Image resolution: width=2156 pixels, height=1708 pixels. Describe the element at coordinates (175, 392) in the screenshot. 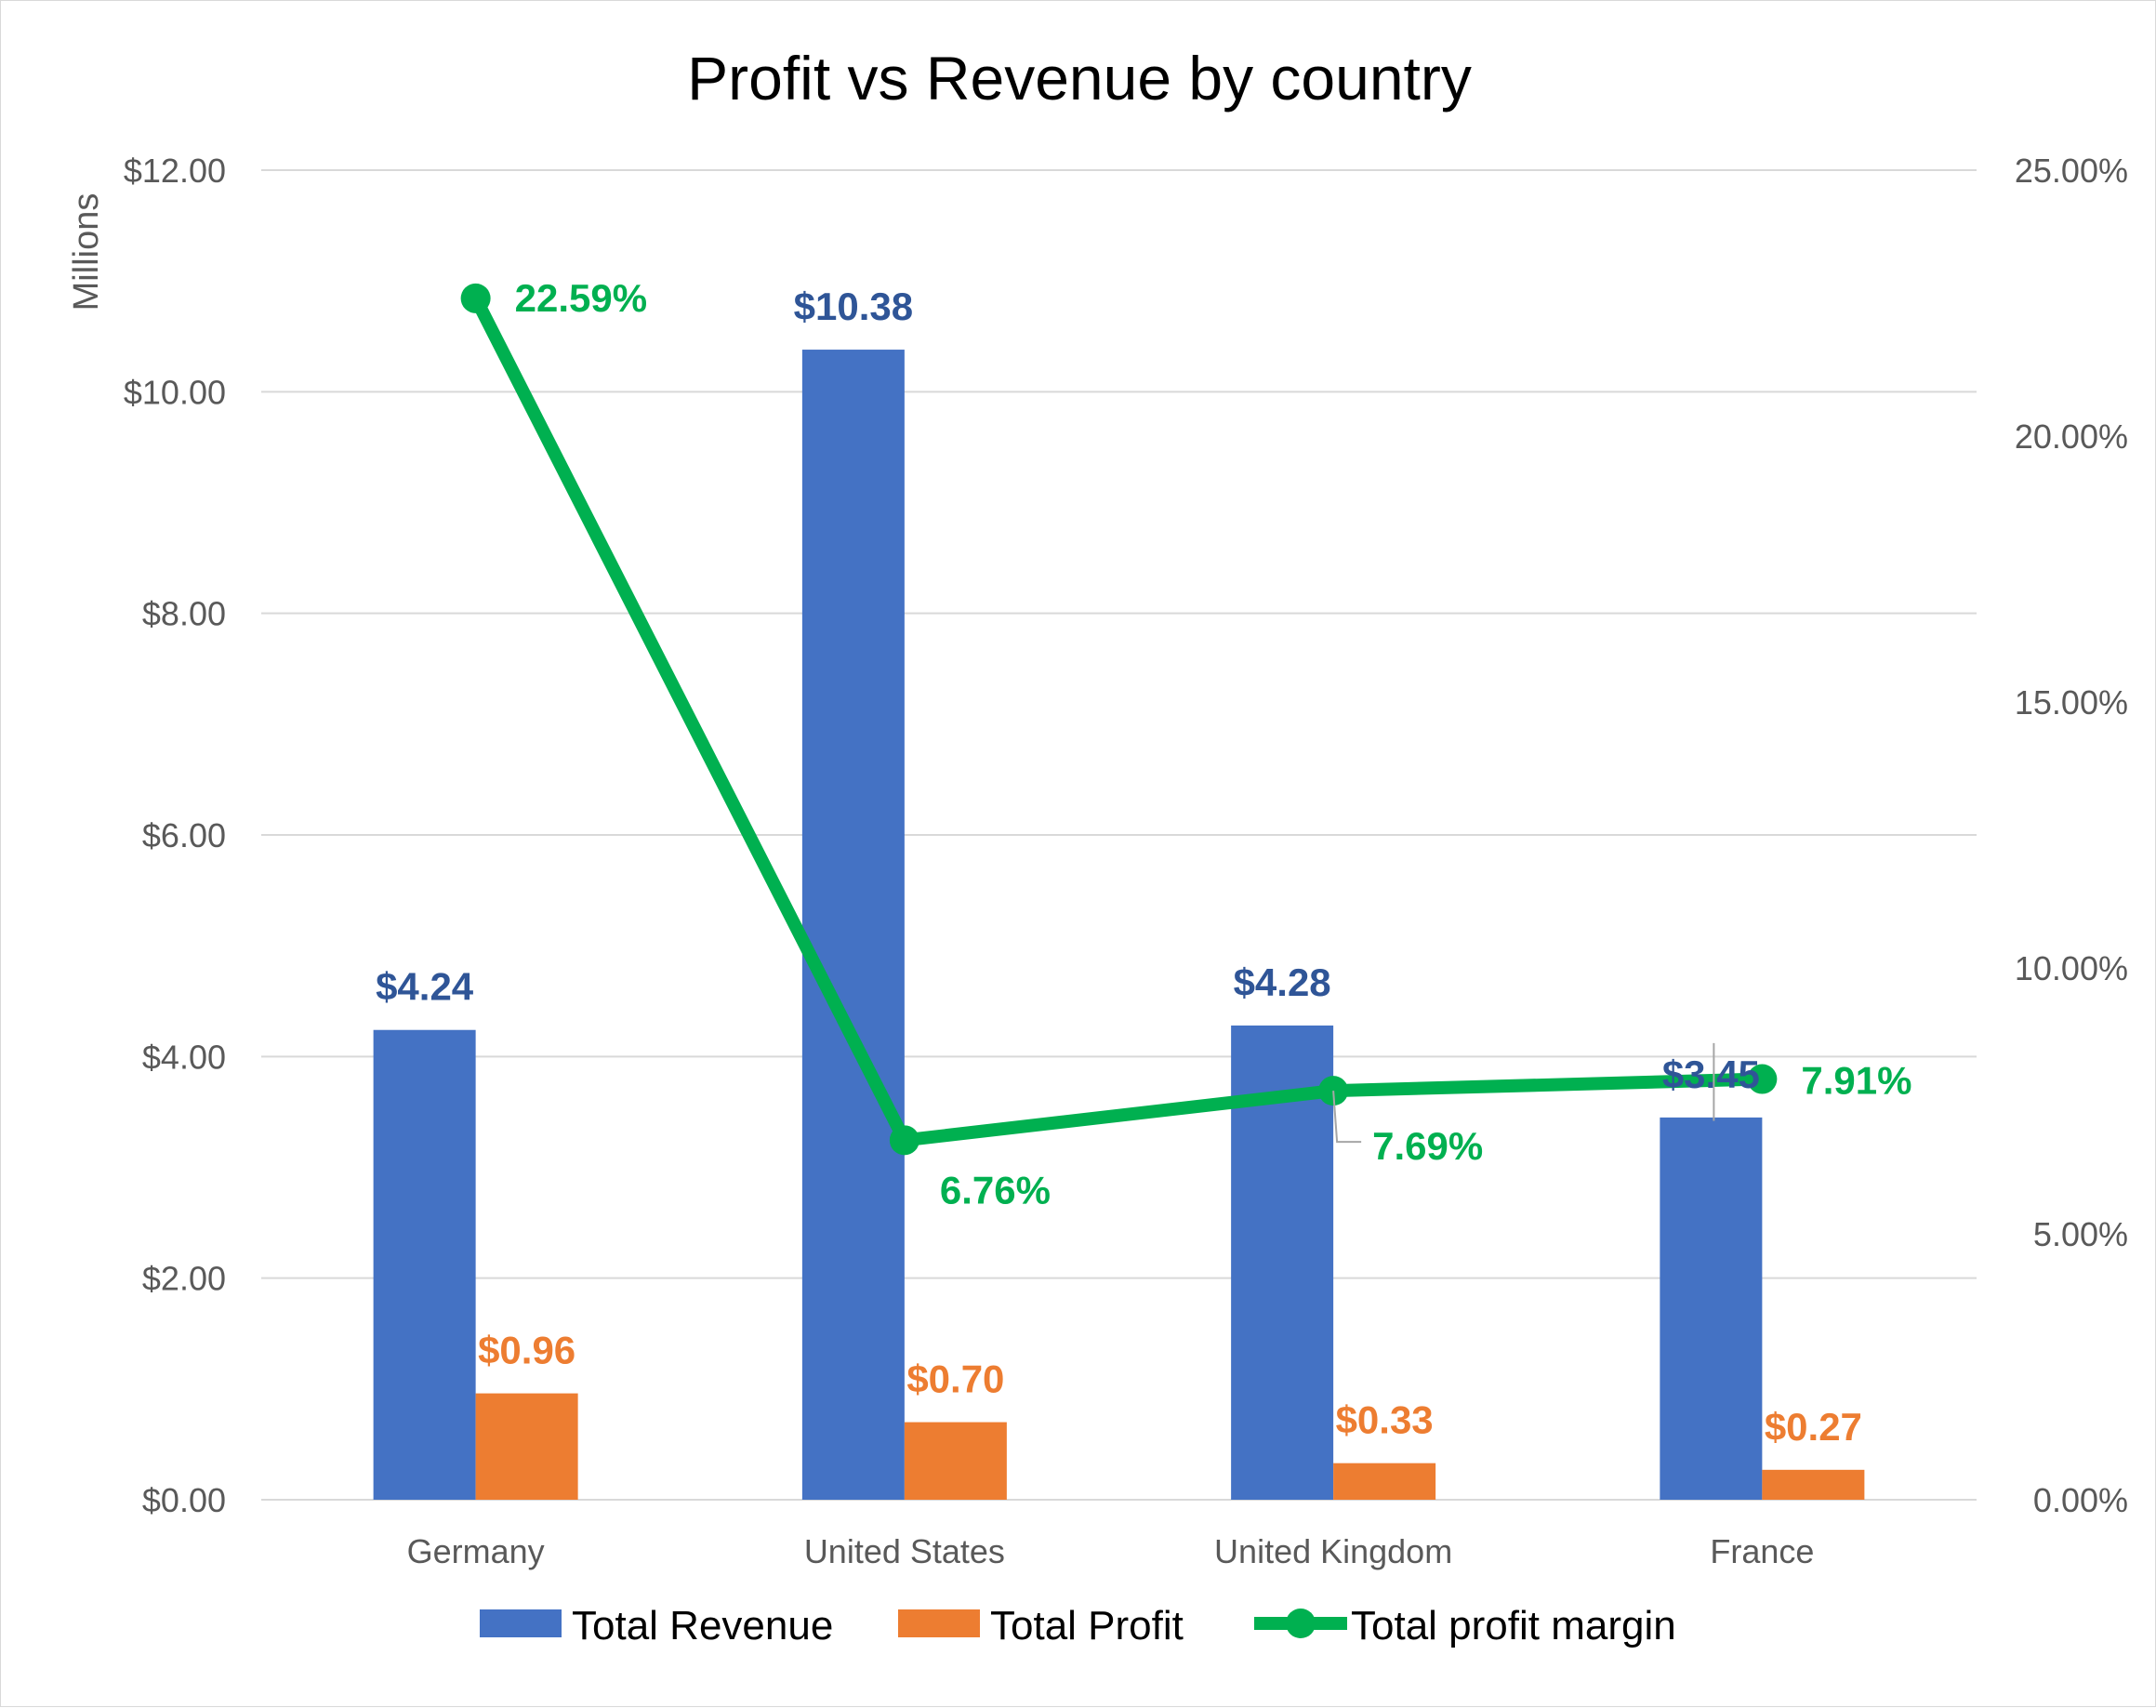

I see `y-tick-label: $10.00` at that location.